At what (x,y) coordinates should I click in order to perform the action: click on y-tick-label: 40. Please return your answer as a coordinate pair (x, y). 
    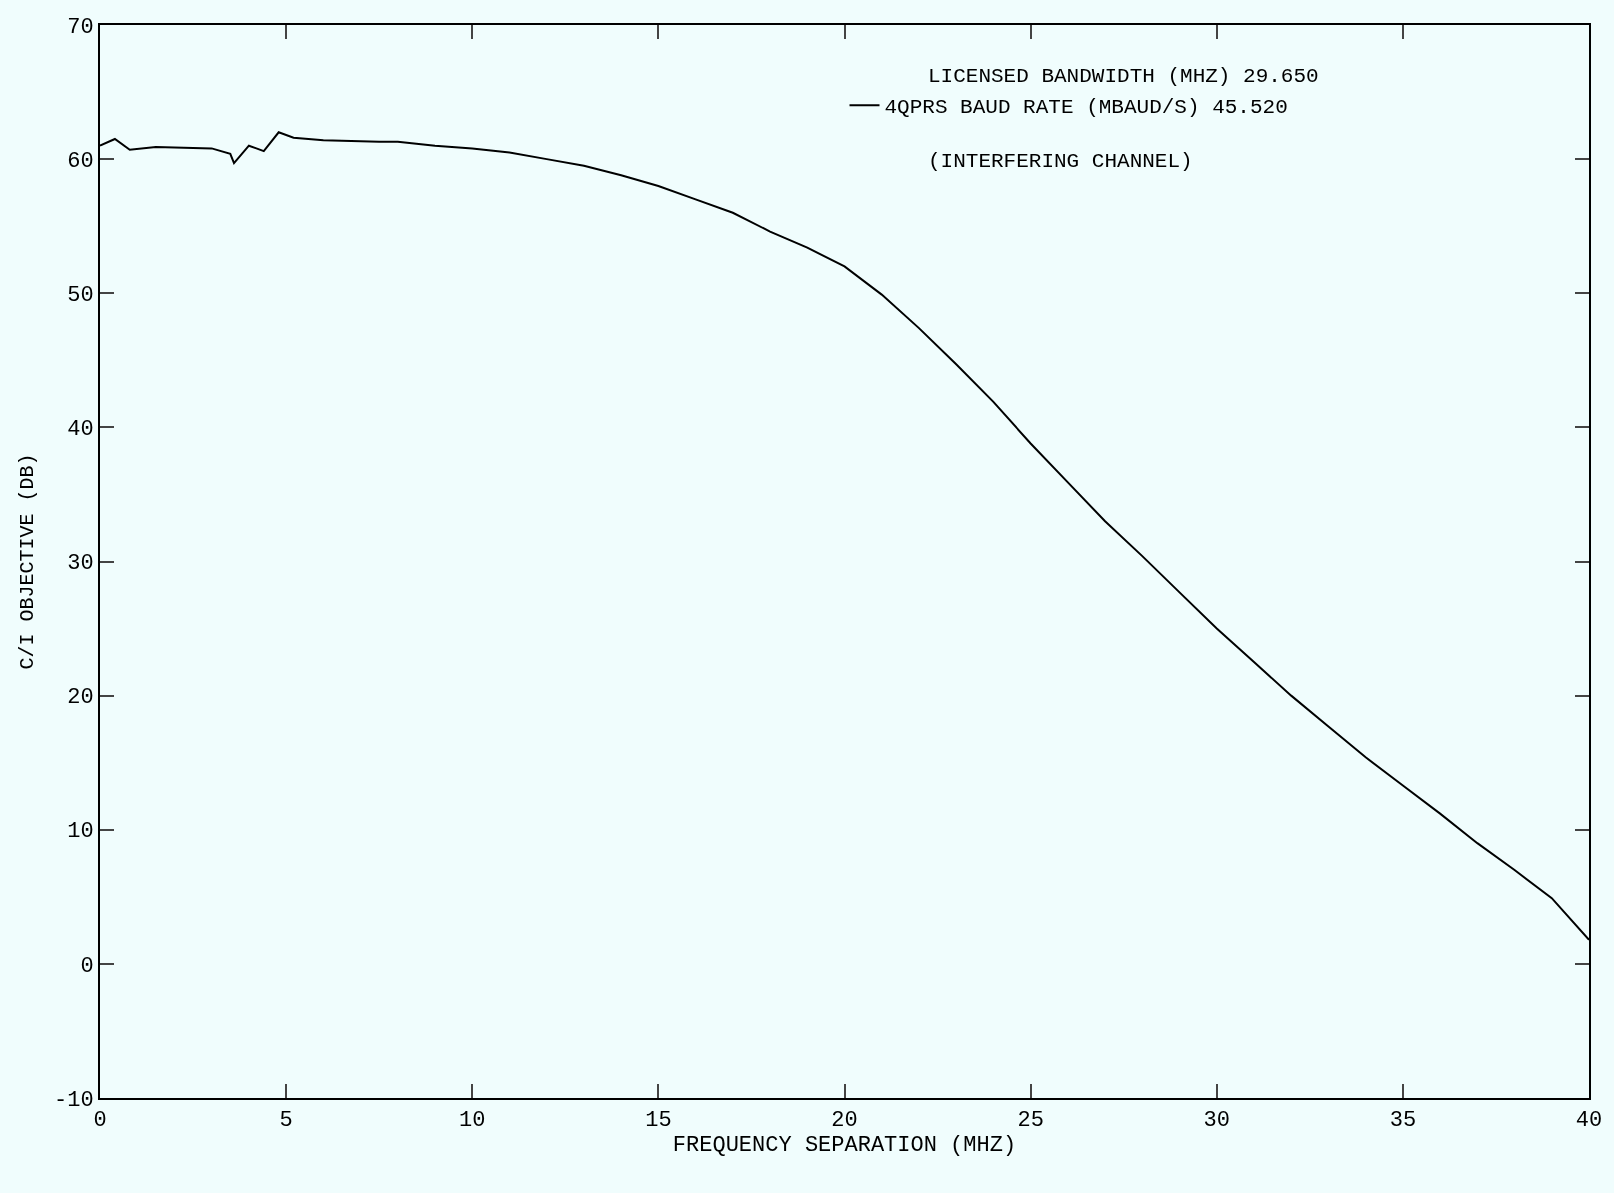
    Looking at the image, I should click on (80, 430).